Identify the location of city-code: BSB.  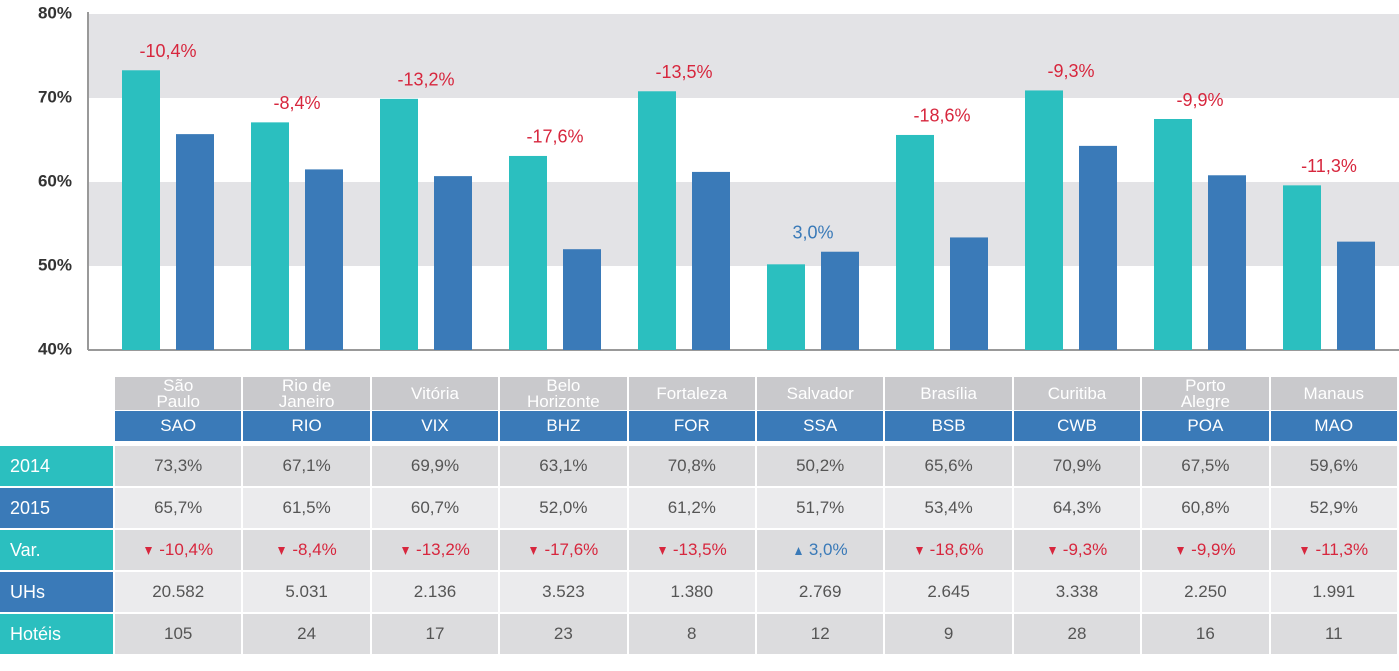
(948, 426).